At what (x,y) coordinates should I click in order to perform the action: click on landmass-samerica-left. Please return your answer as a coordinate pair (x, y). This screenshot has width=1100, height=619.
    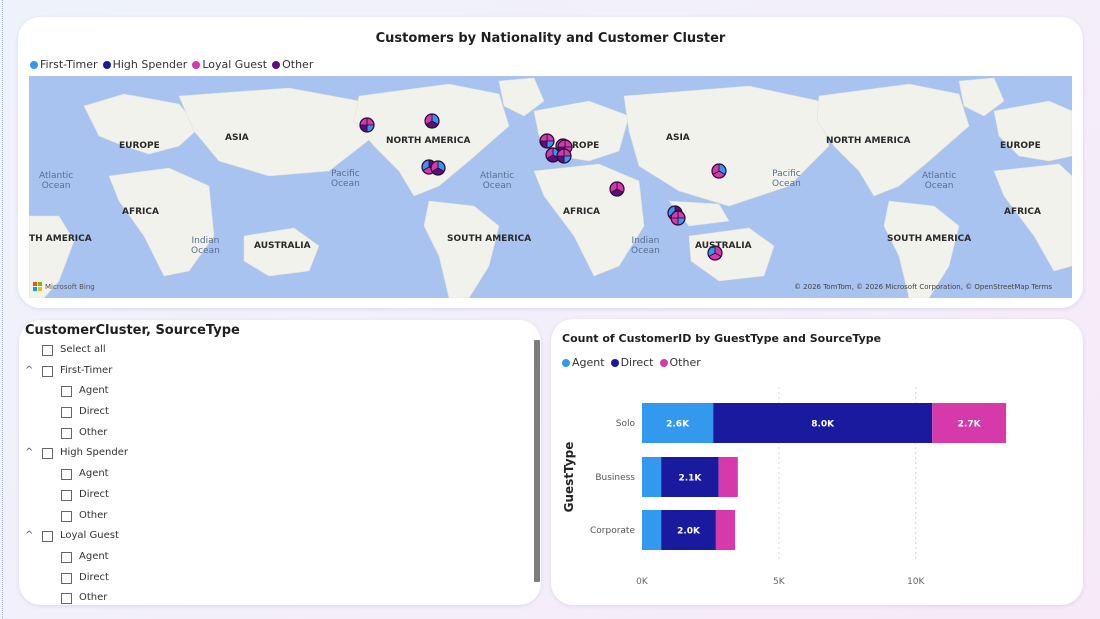
    Looking at the image, I should click on (52, 256).